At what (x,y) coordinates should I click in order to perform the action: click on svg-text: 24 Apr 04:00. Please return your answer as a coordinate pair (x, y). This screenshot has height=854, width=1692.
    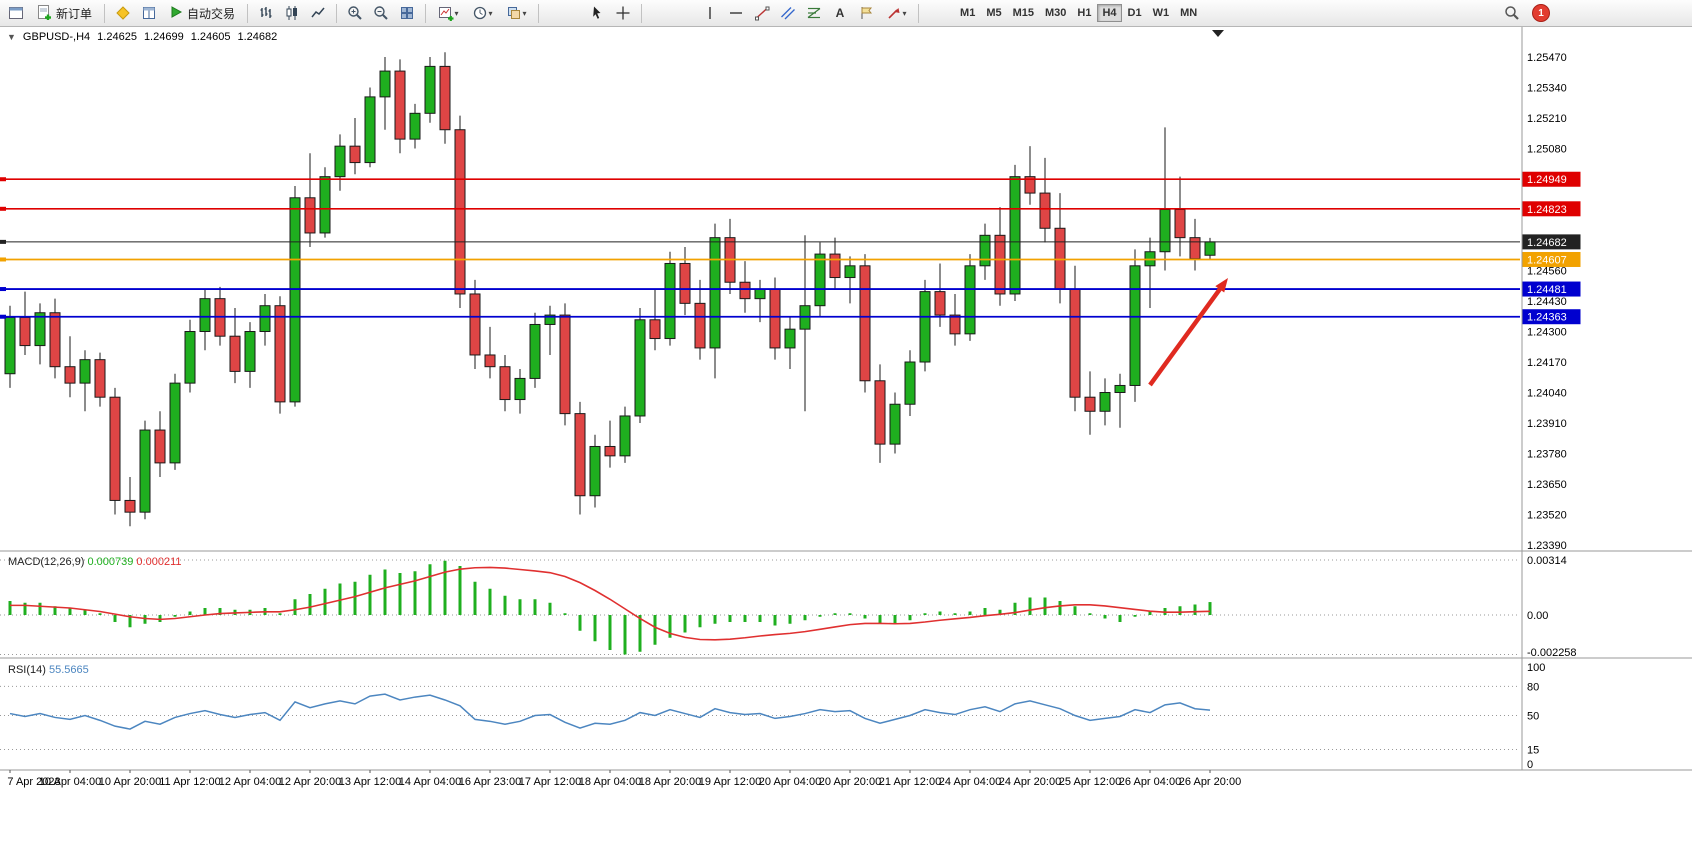
    Looking at the image, I should click on (970, 782).